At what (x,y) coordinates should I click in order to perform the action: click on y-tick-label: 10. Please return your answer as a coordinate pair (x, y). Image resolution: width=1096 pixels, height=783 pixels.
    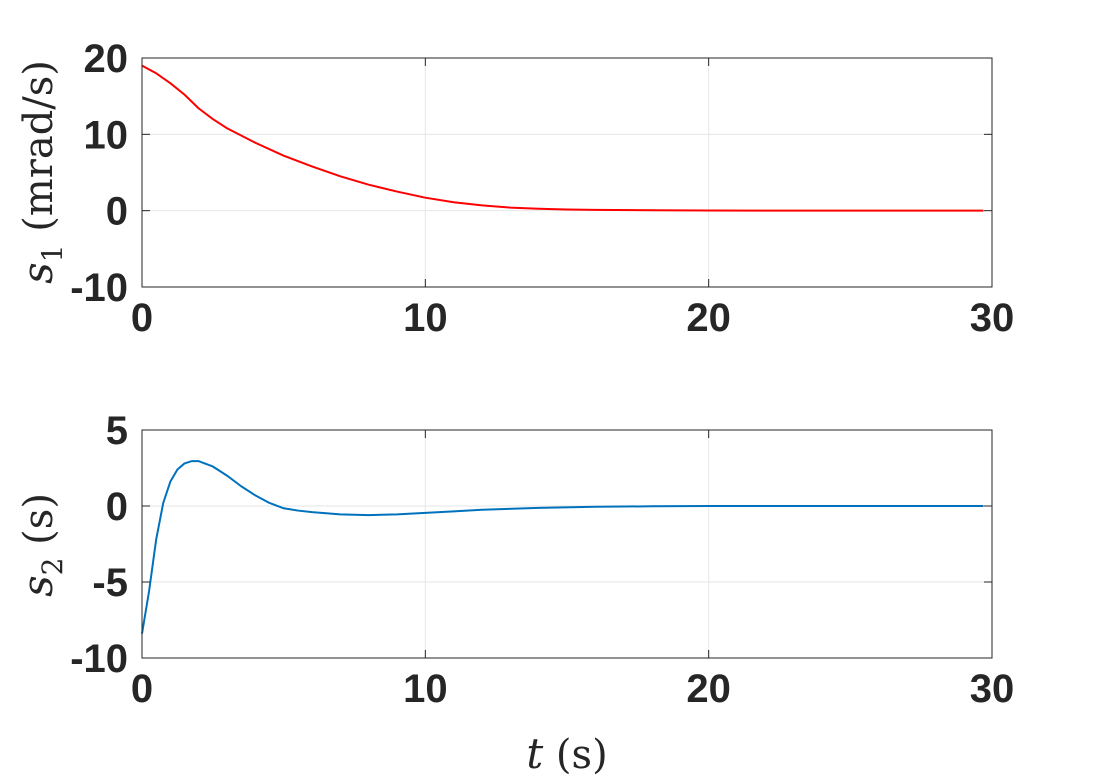
    Looking at the image, I should click on (106, 135).